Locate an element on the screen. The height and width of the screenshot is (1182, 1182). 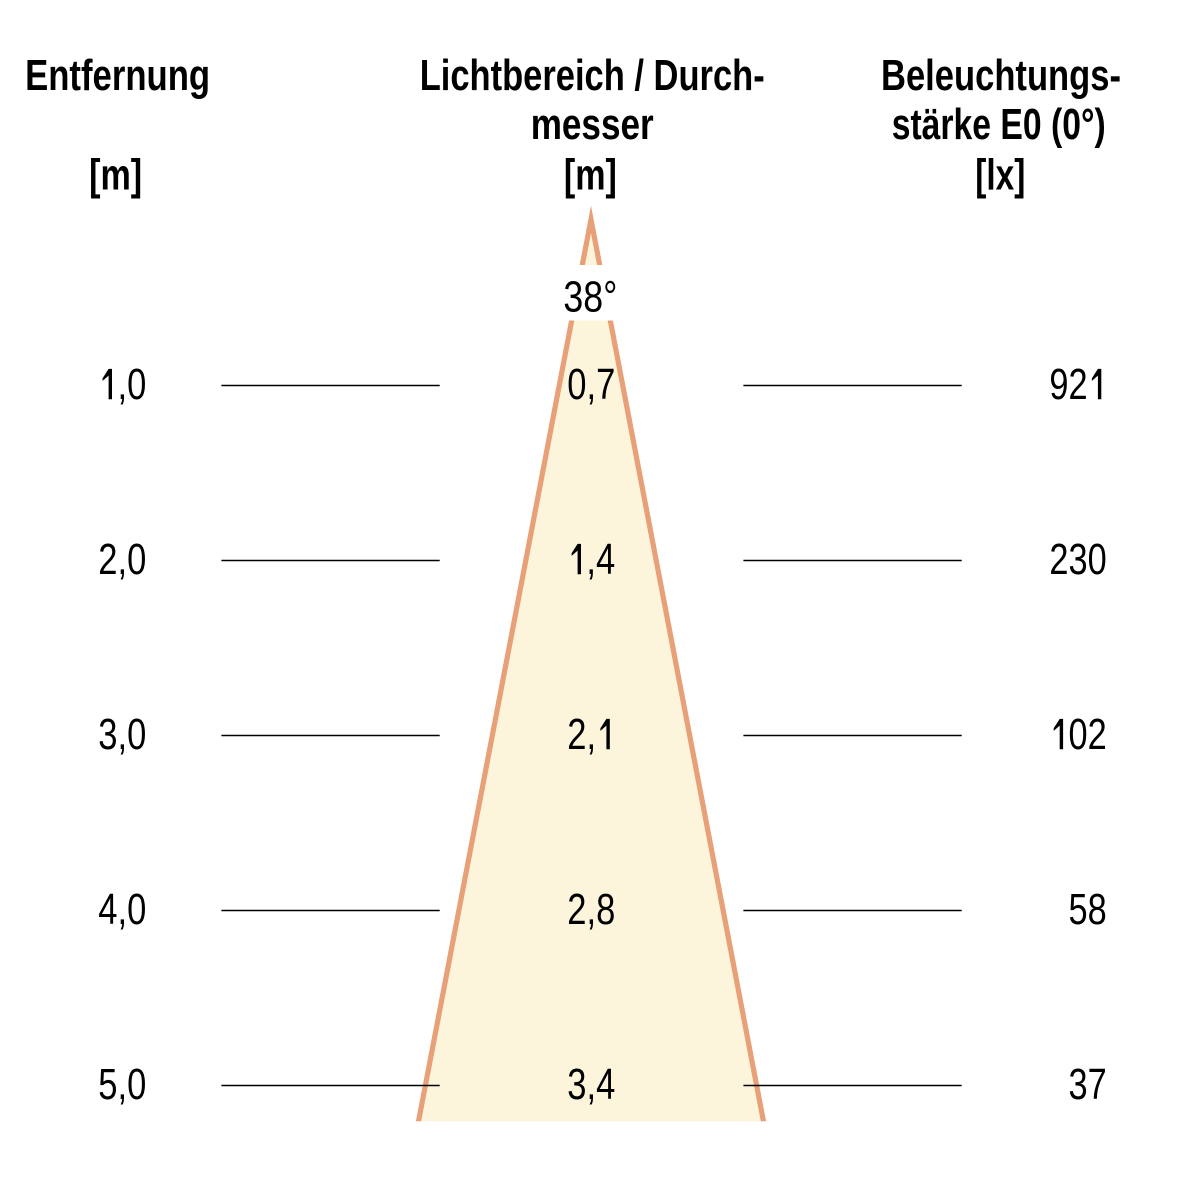
svg-text: 58 is located at coordinates (1088, 909).